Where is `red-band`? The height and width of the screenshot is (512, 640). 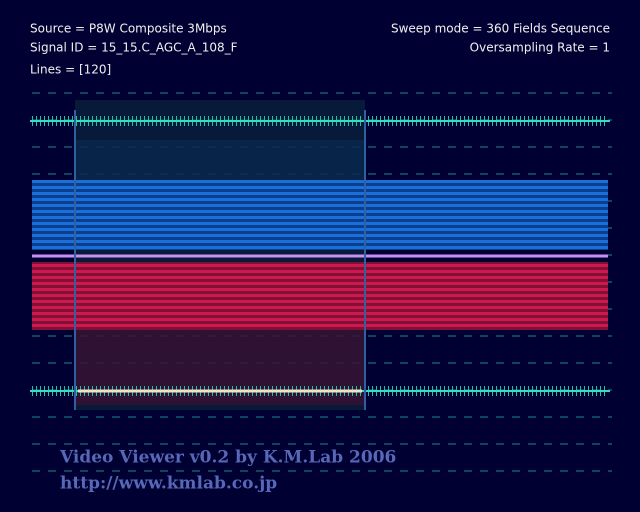
red-band is located at coordinates (320, 296).